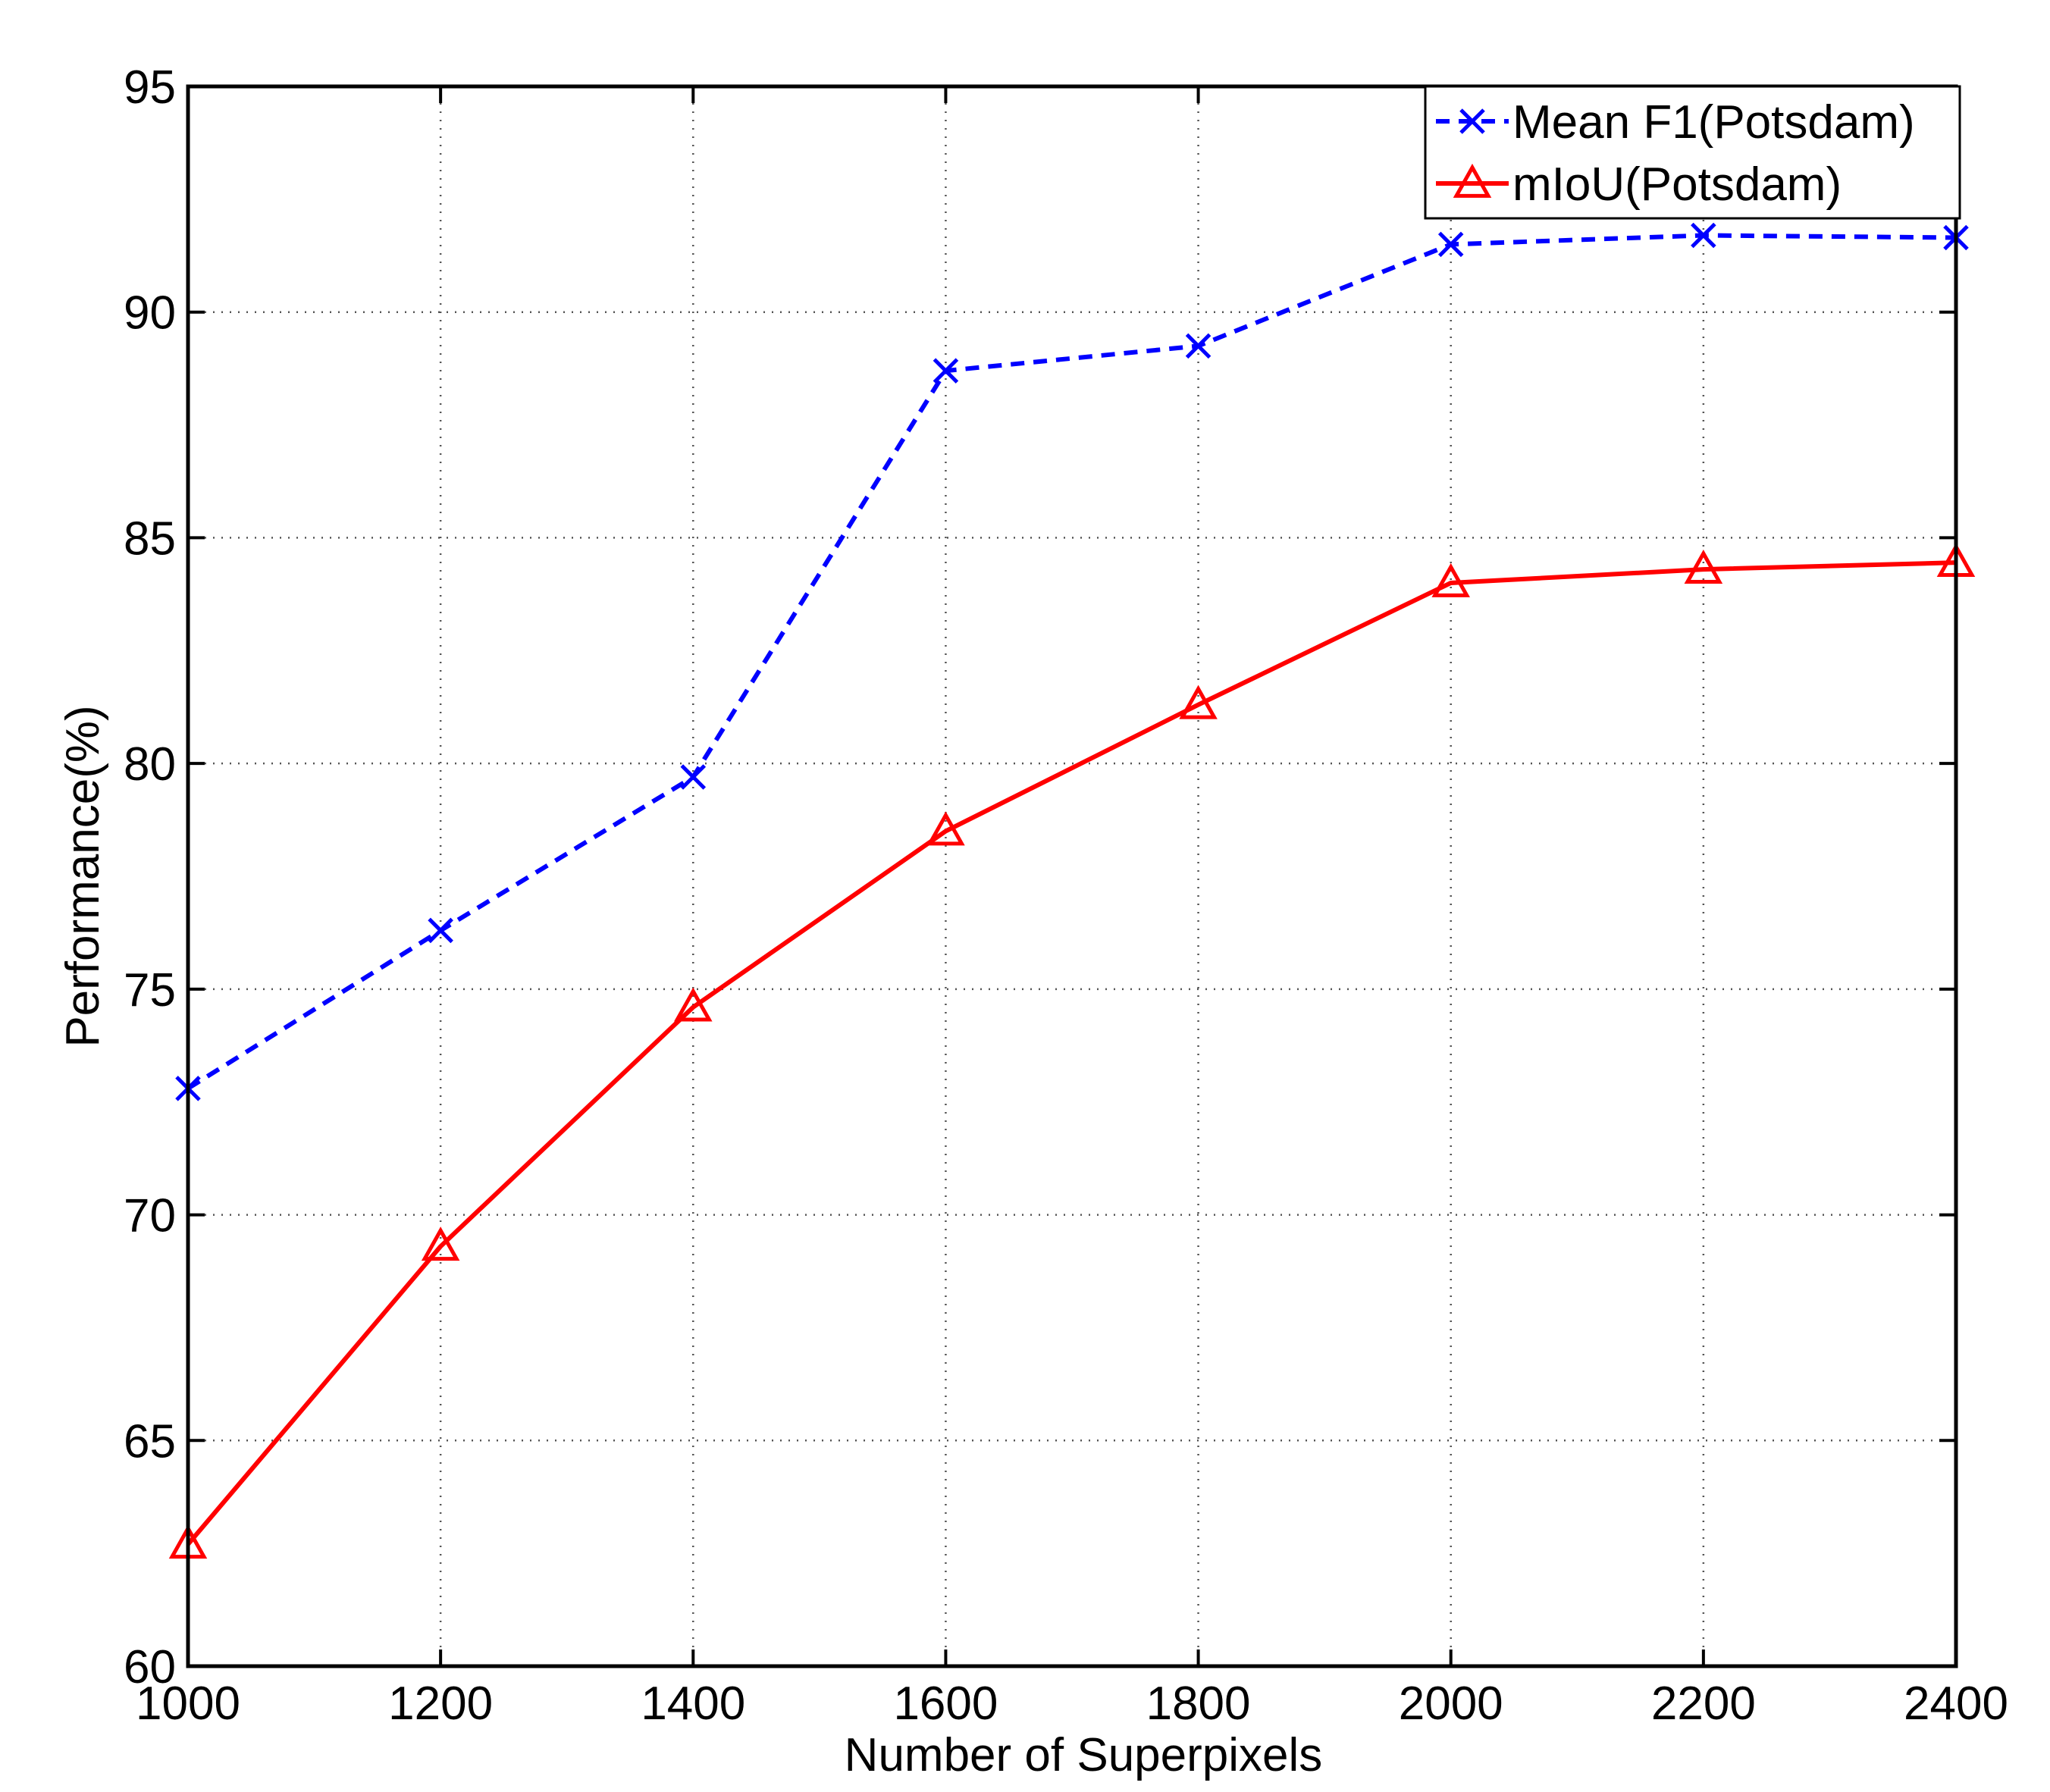 The height and width of the screenshot is (1792, 2050). What do you see at coordinates (1072, 1704) in the screenshot?
I see `x-tick-labels: 1000 1200 1400 1600 1800 2000 2200 2400` at bounding box center [1072, 1704].